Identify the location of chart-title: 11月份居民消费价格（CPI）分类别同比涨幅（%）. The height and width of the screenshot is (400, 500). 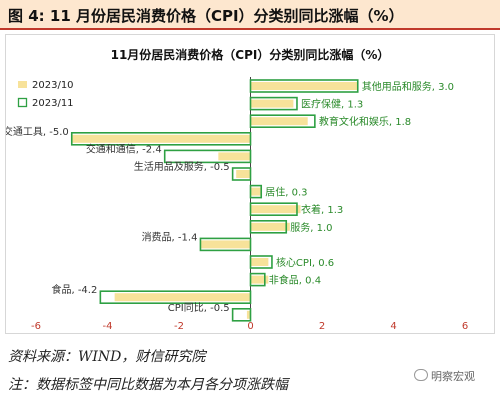
(250, 54).